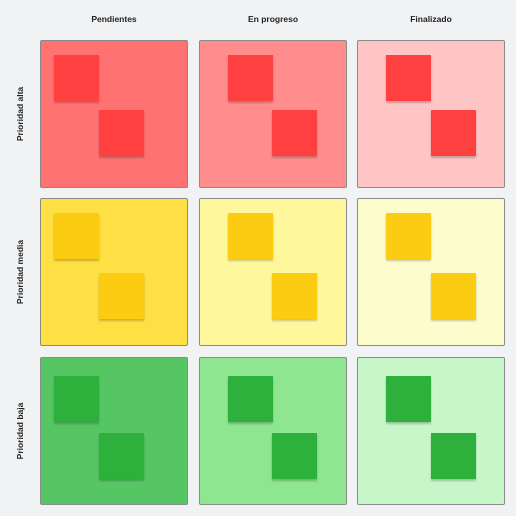 This screenshot has width=516, height=516. I want to click on row-header-label: Prioridad media, so click(20, 272).